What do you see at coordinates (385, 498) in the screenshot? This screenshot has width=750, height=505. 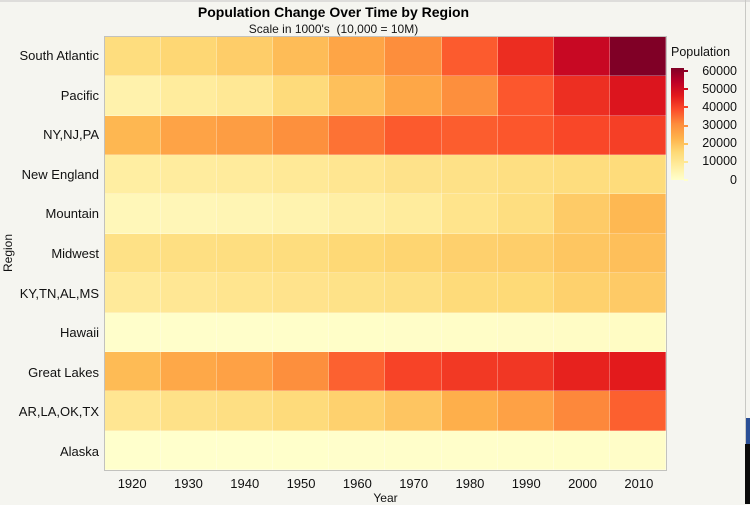 I see `x-axis-title: Year` at bounding box center [385, 498].